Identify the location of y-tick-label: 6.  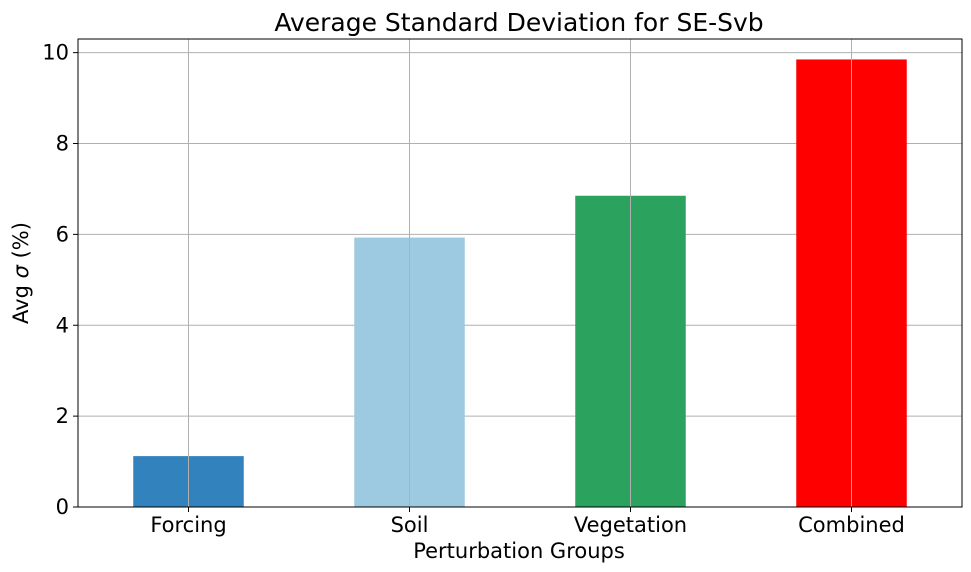
(62, 234).